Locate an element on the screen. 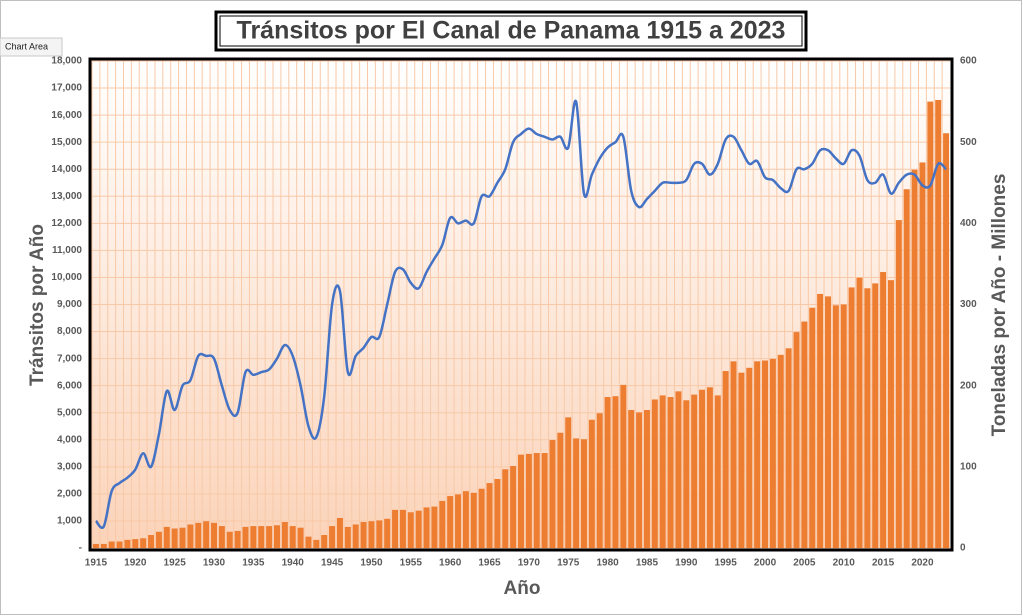  x-tick-label: 2015 is located at coordinates (883, 563).